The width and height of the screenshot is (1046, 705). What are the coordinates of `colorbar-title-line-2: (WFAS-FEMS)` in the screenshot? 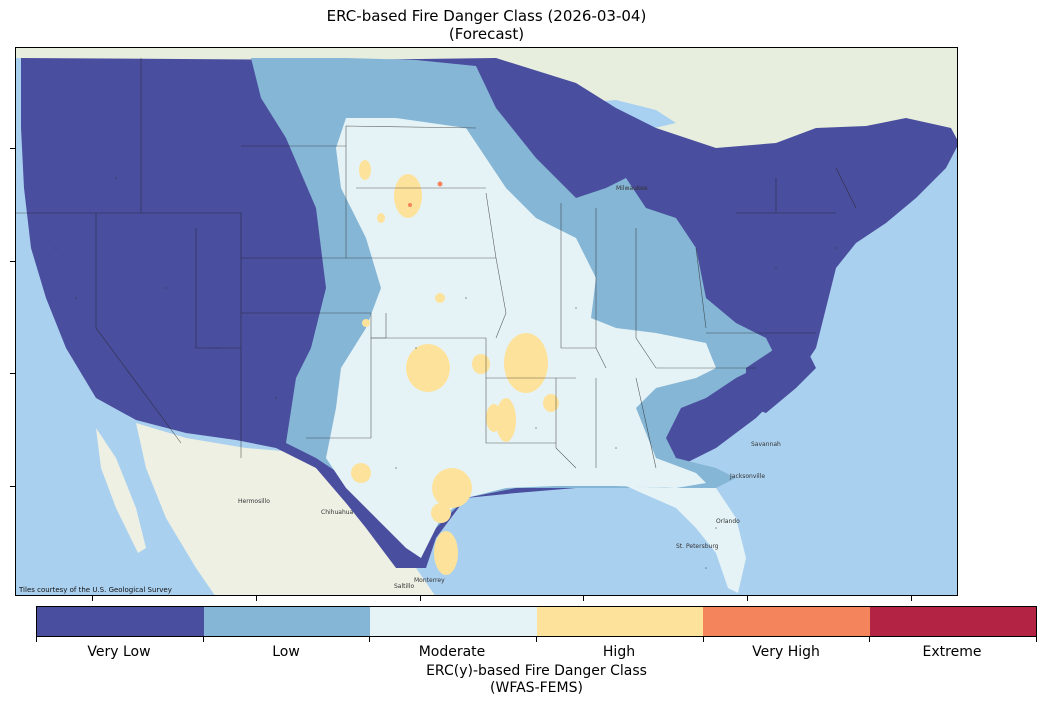 It's located at (536, 688).